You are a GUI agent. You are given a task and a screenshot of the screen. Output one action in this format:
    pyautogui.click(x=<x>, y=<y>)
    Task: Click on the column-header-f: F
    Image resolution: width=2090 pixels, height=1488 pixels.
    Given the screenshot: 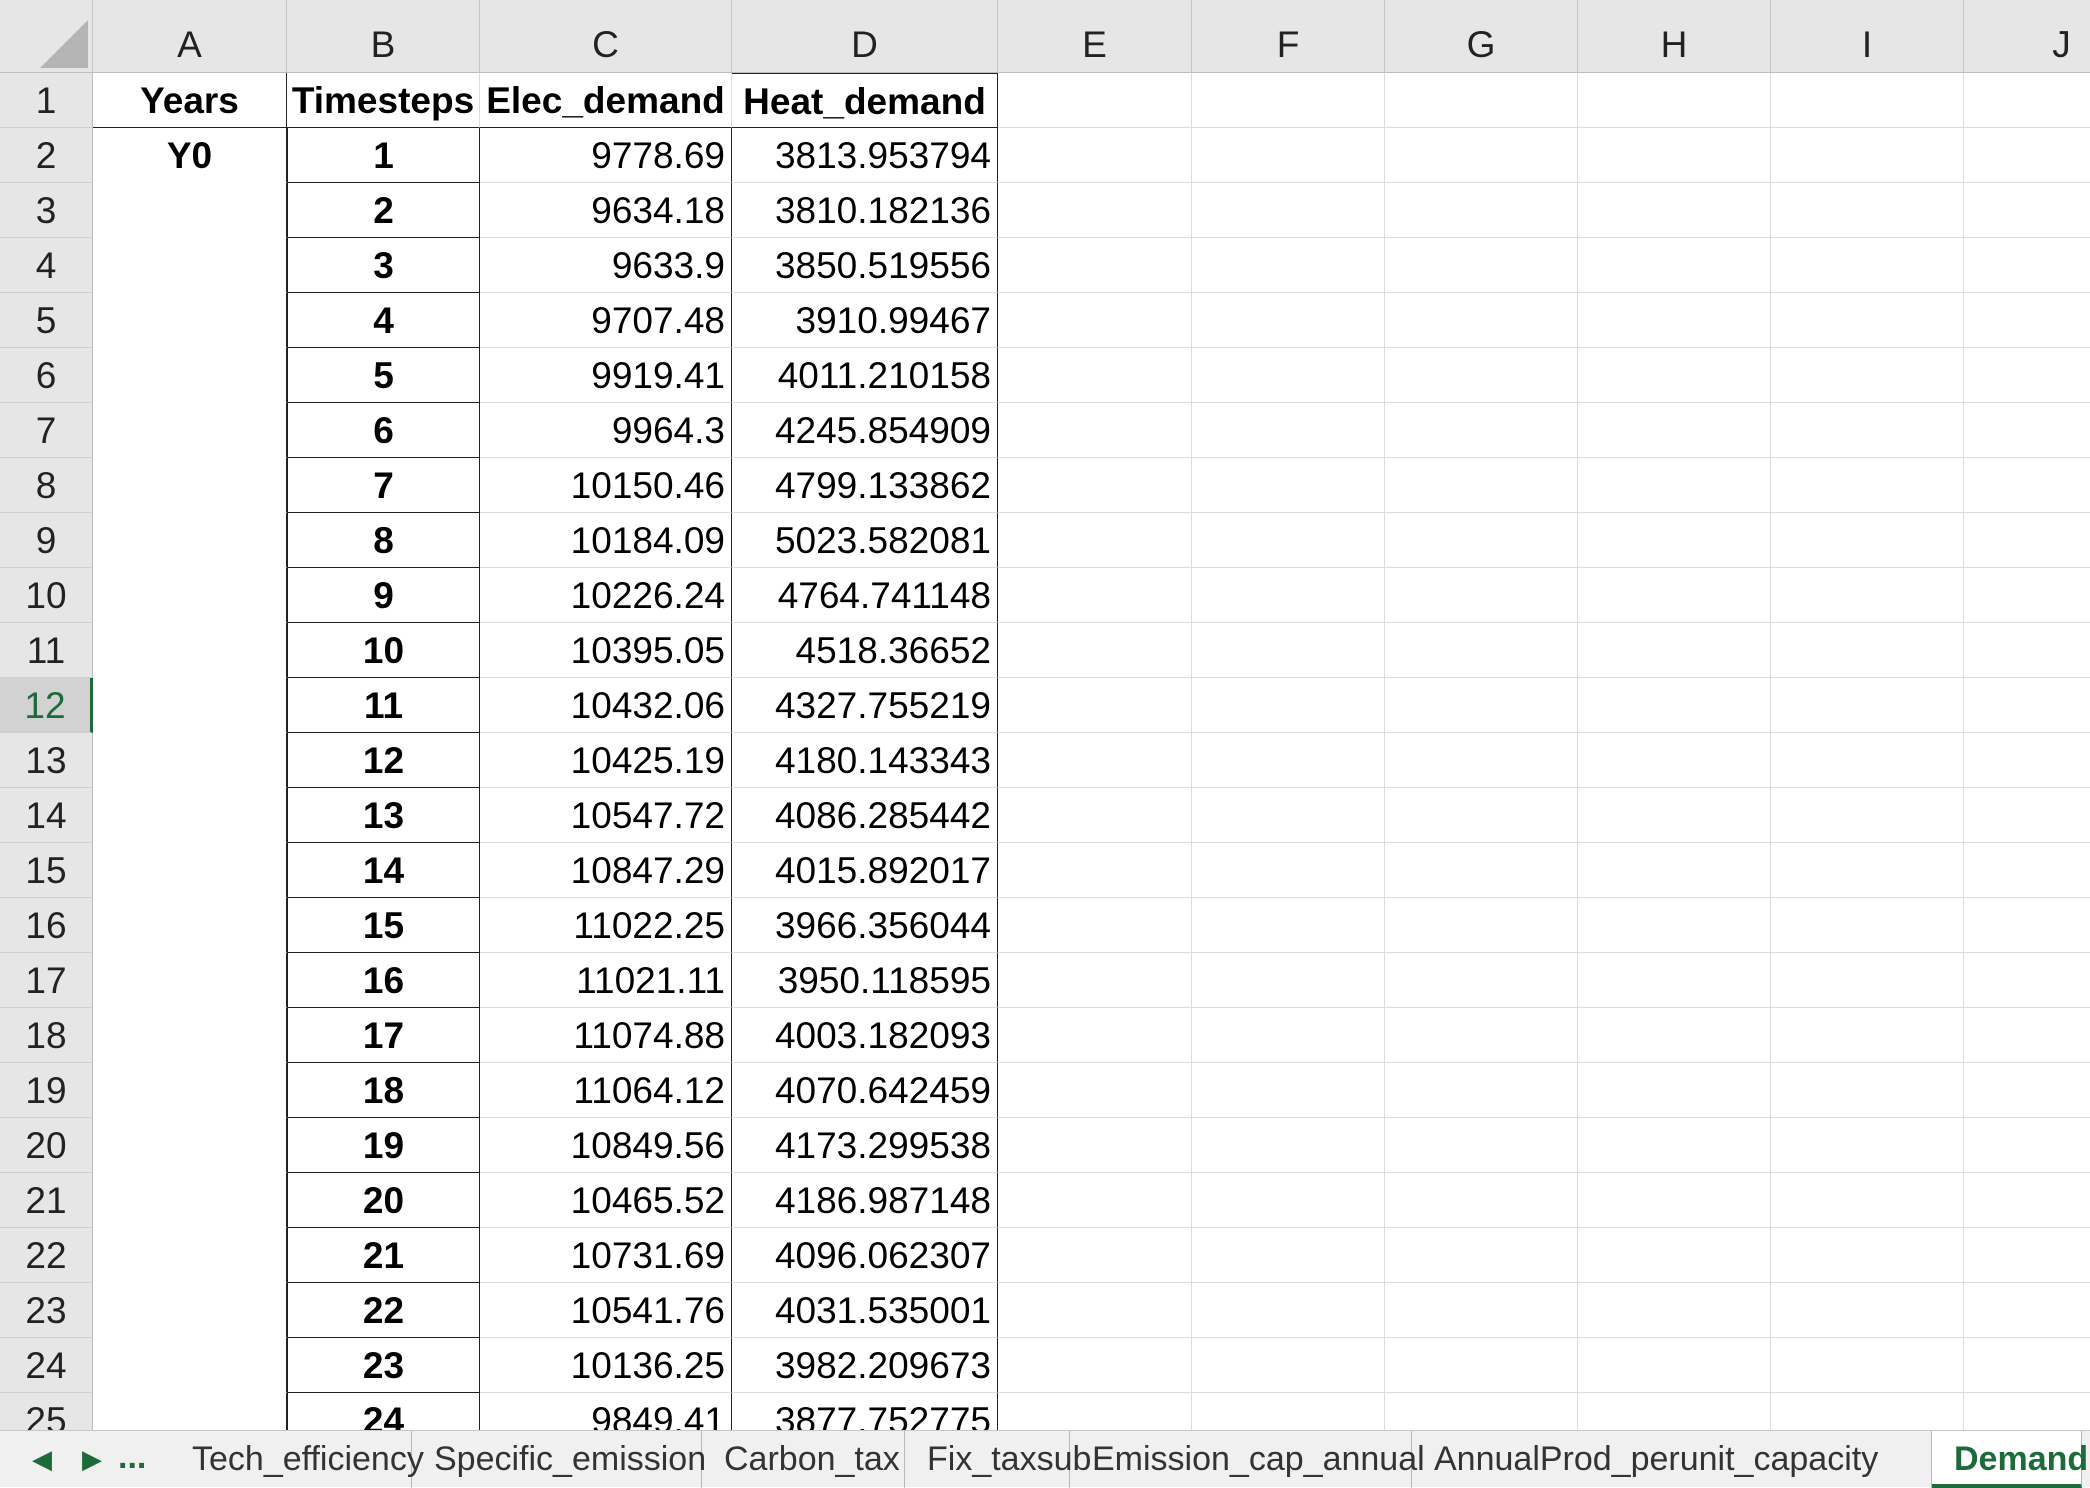 What is the action you would take?
    pyautogui.click(x=1288, y=36)
    